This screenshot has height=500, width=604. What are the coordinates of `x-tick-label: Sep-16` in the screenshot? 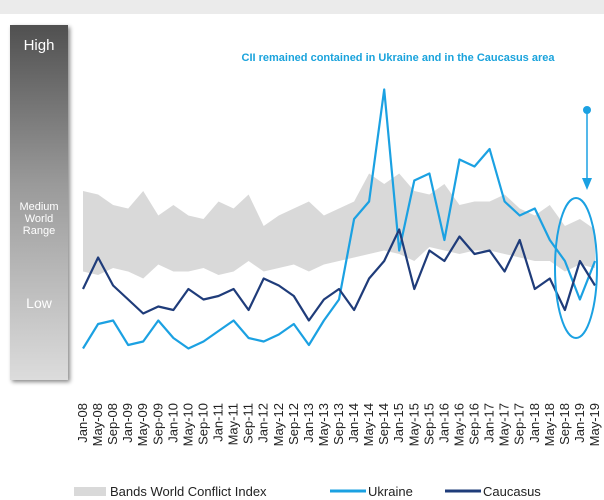 It's located at (474, 424).